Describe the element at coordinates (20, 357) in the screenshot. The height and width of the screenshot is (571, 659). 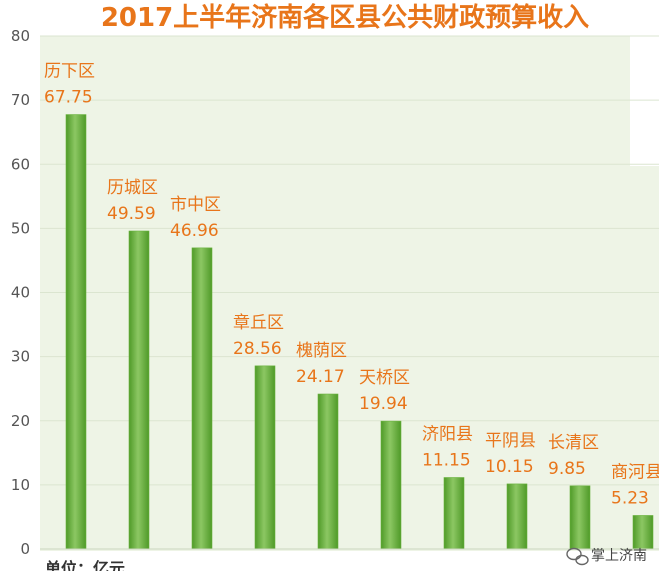
I see `y-tick-label: 30` at that location.